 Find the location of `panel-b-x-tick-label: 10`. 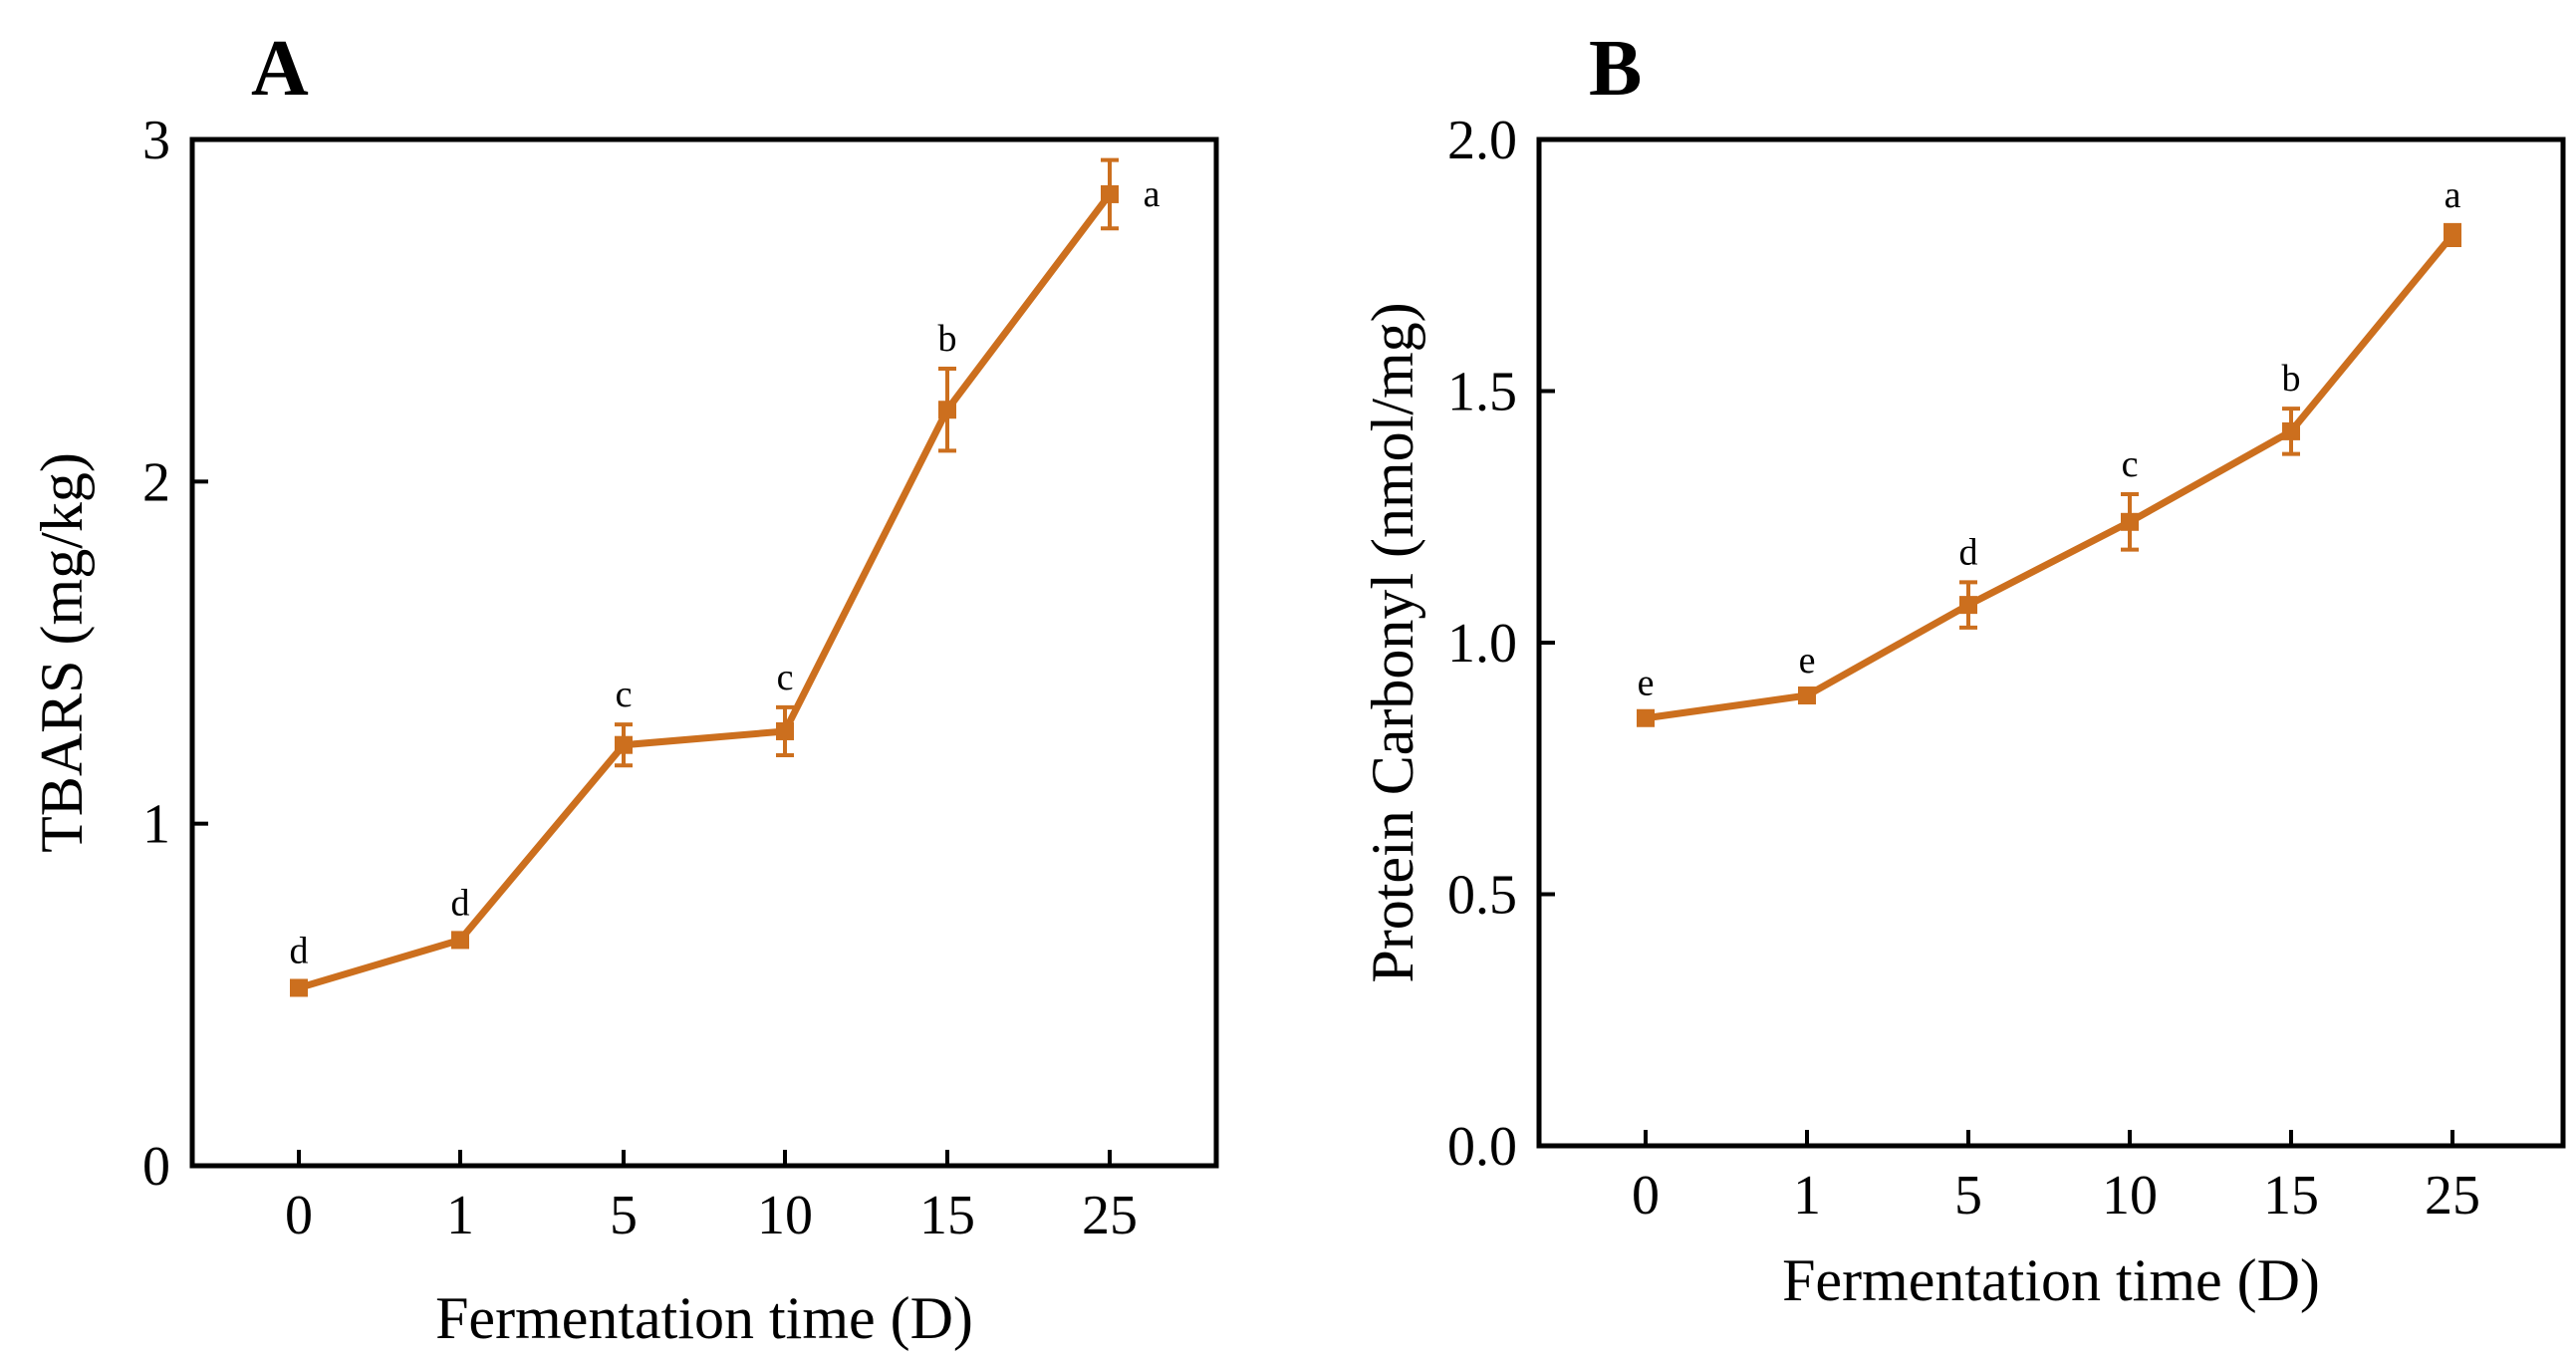

panel-b-x-tick-label: 10 is located at coordinates (2130, 1196).